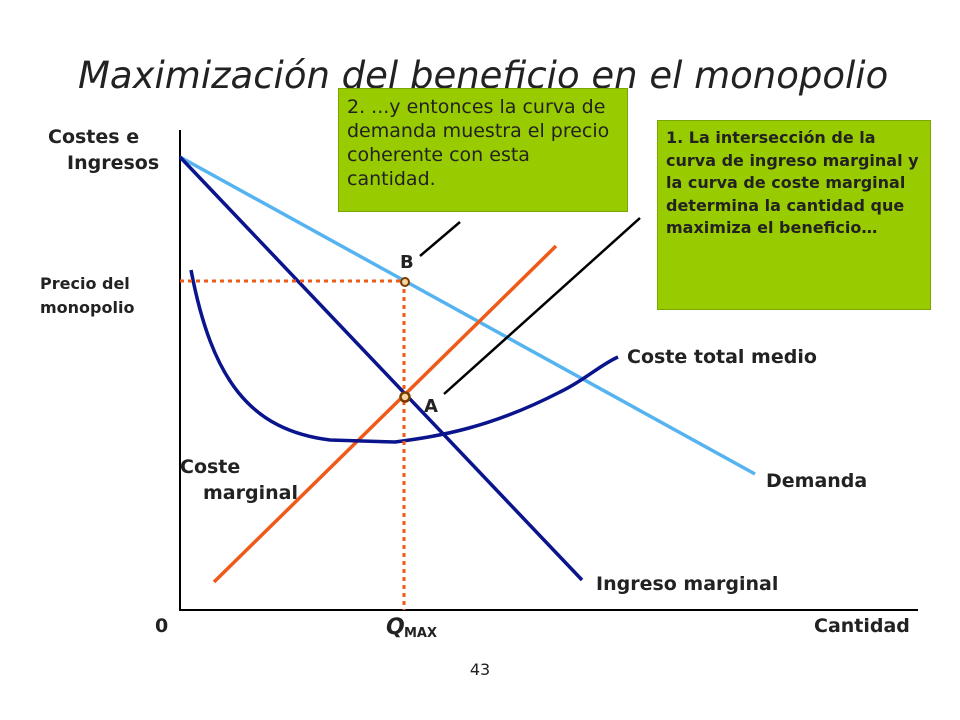 The width and height of the screenshot is (960, 720). What do you see at coordinates (113, 163) in the screenshot?
I see `y-axis-label-line2: Ingresos` at bounding box center [113, 163].